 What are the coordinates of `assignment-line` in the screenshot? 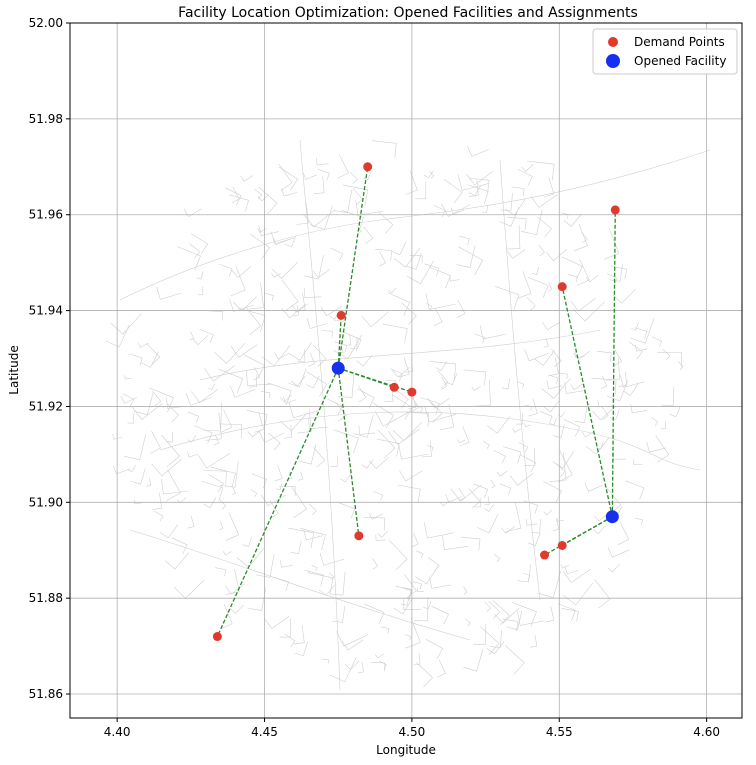 It's located at (578, 536).